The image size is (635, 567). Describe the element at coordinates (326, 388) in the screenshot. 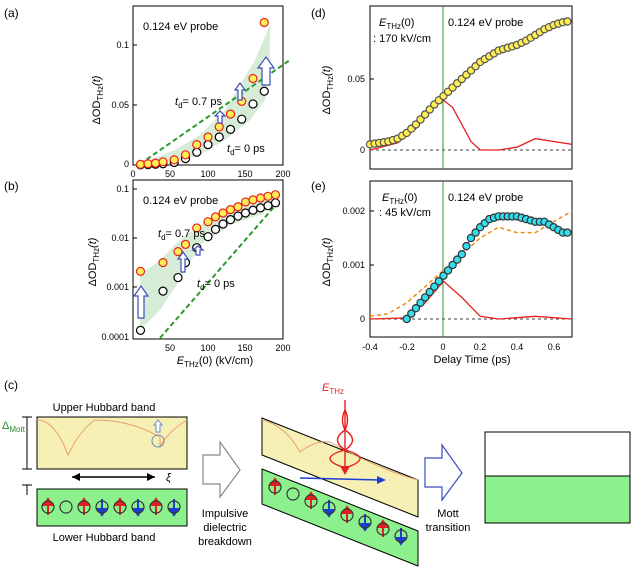

I see `thz-label: E` at that location.